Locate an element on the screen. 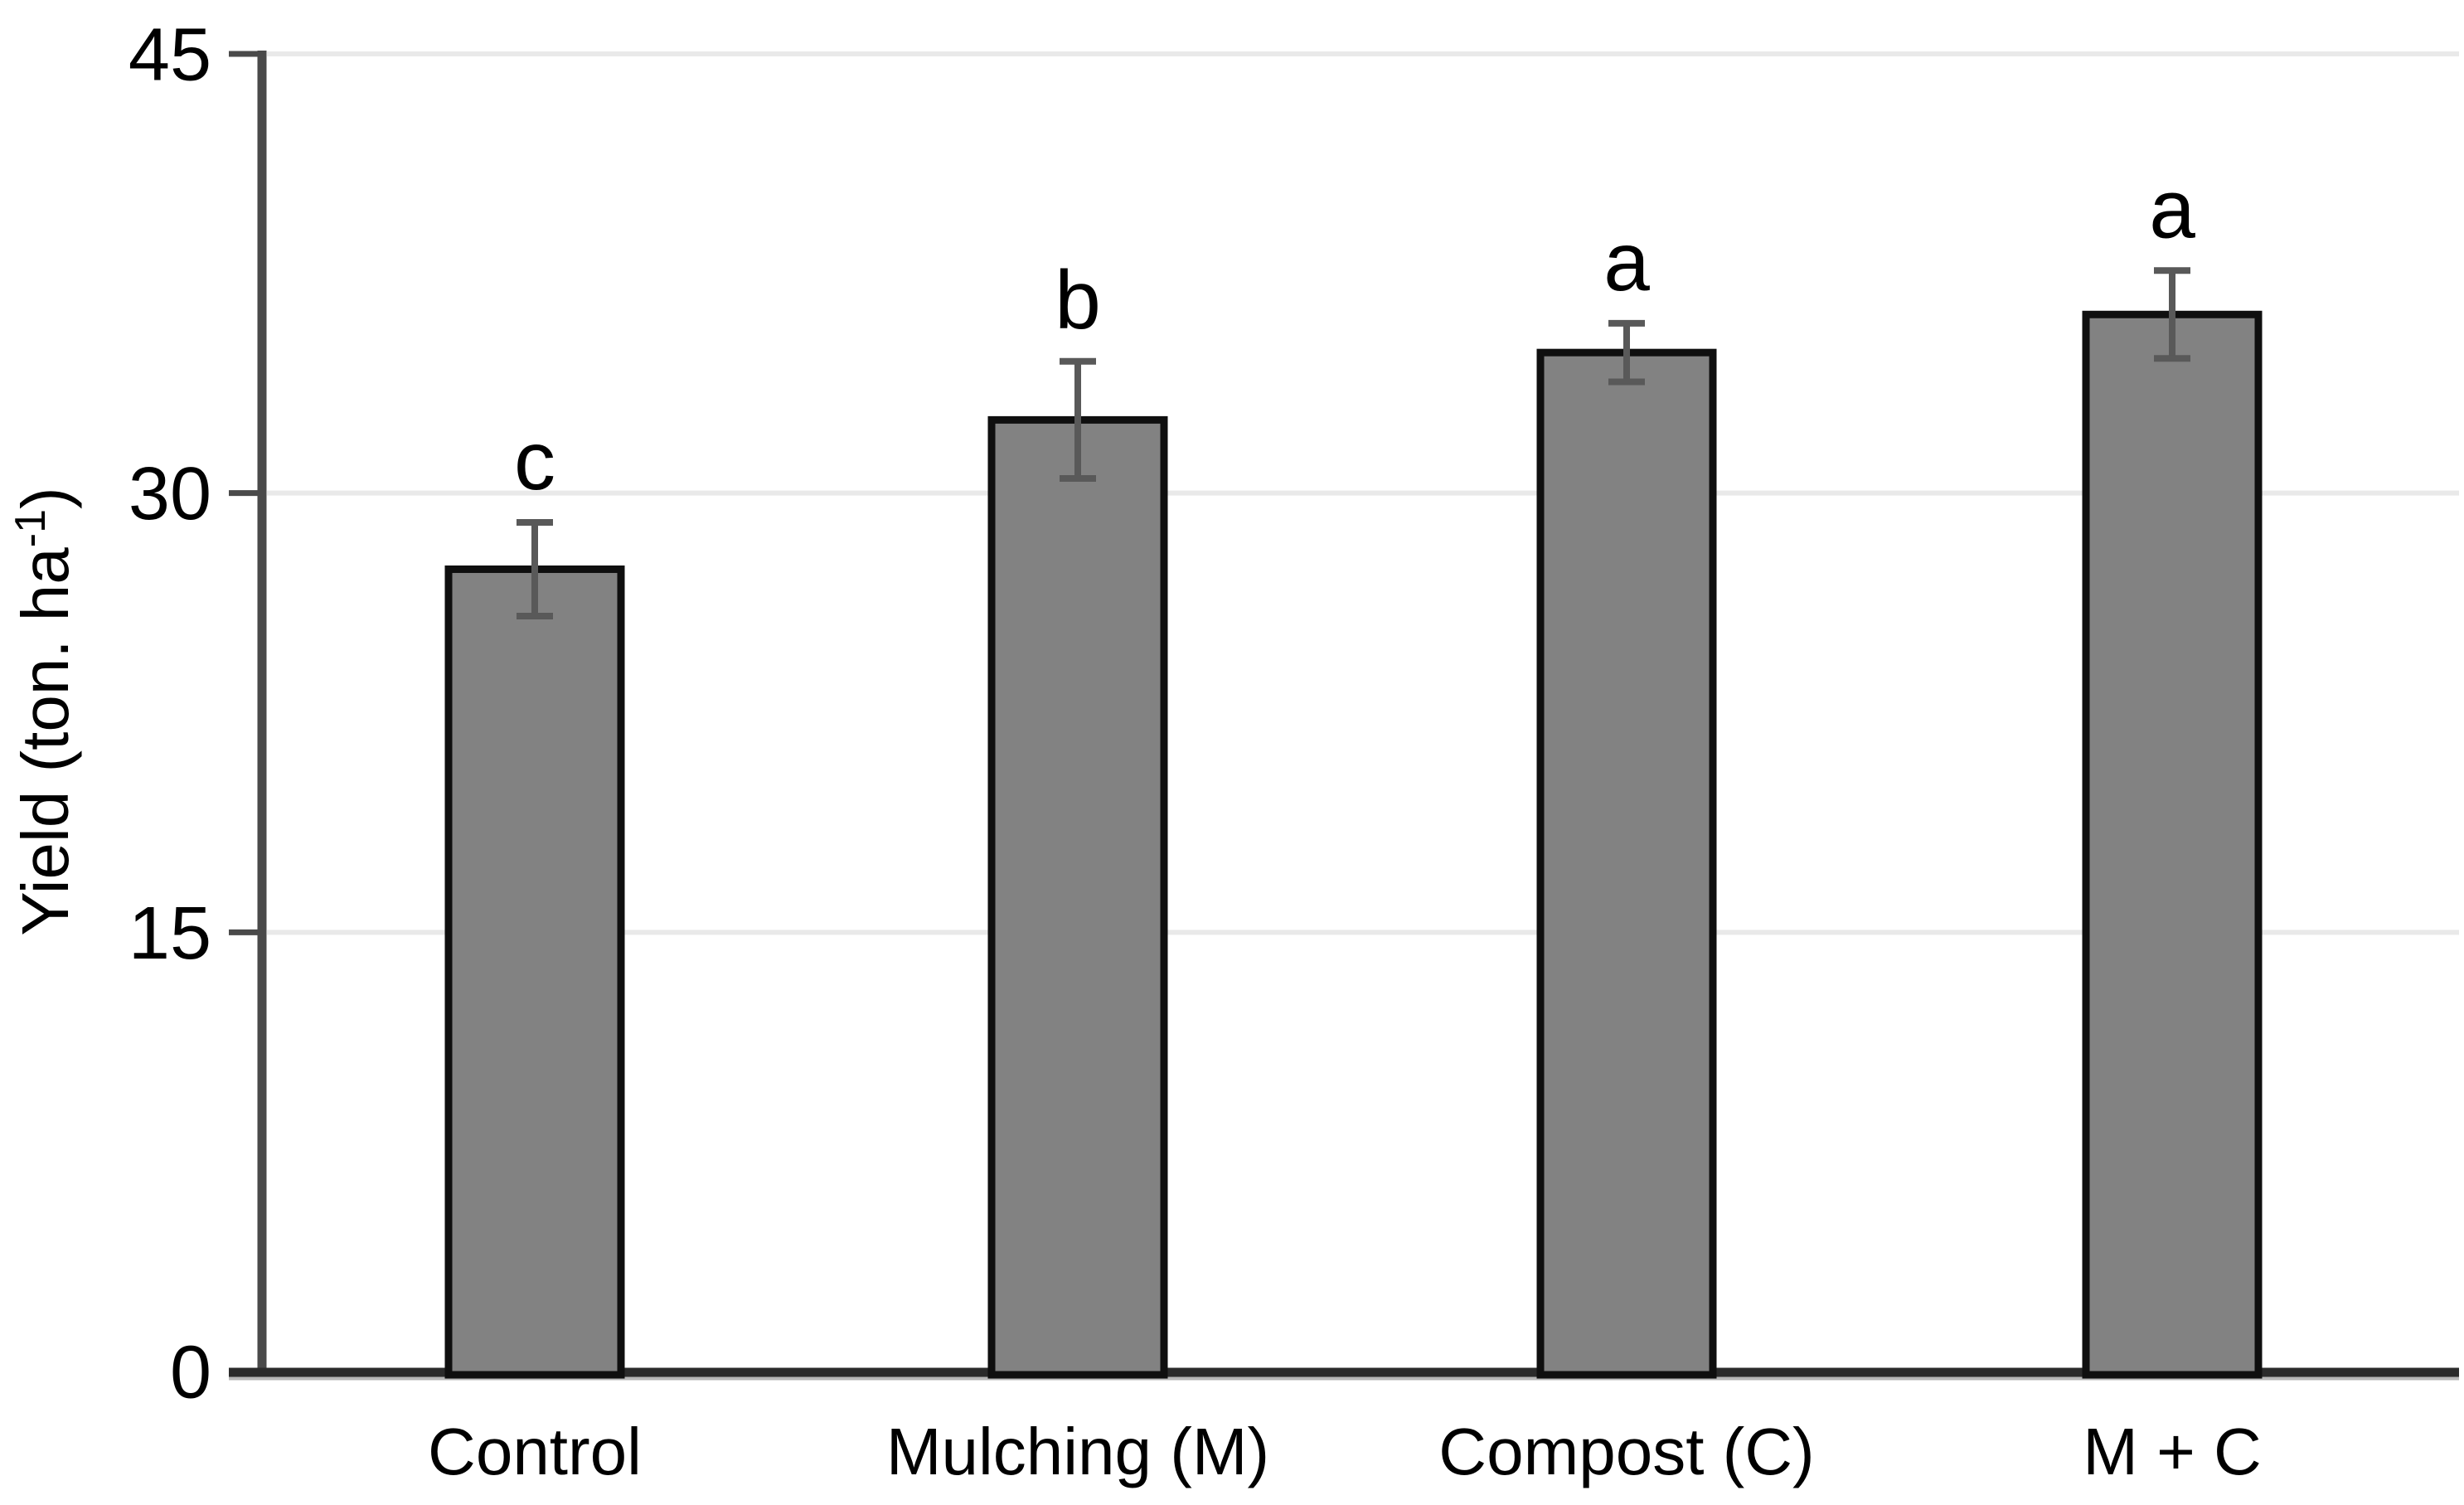 Image resolution: width=2464 pixels, height=1505 pixels. x-category-label-m-c: M + C is located at coordinates (2172, 1451).